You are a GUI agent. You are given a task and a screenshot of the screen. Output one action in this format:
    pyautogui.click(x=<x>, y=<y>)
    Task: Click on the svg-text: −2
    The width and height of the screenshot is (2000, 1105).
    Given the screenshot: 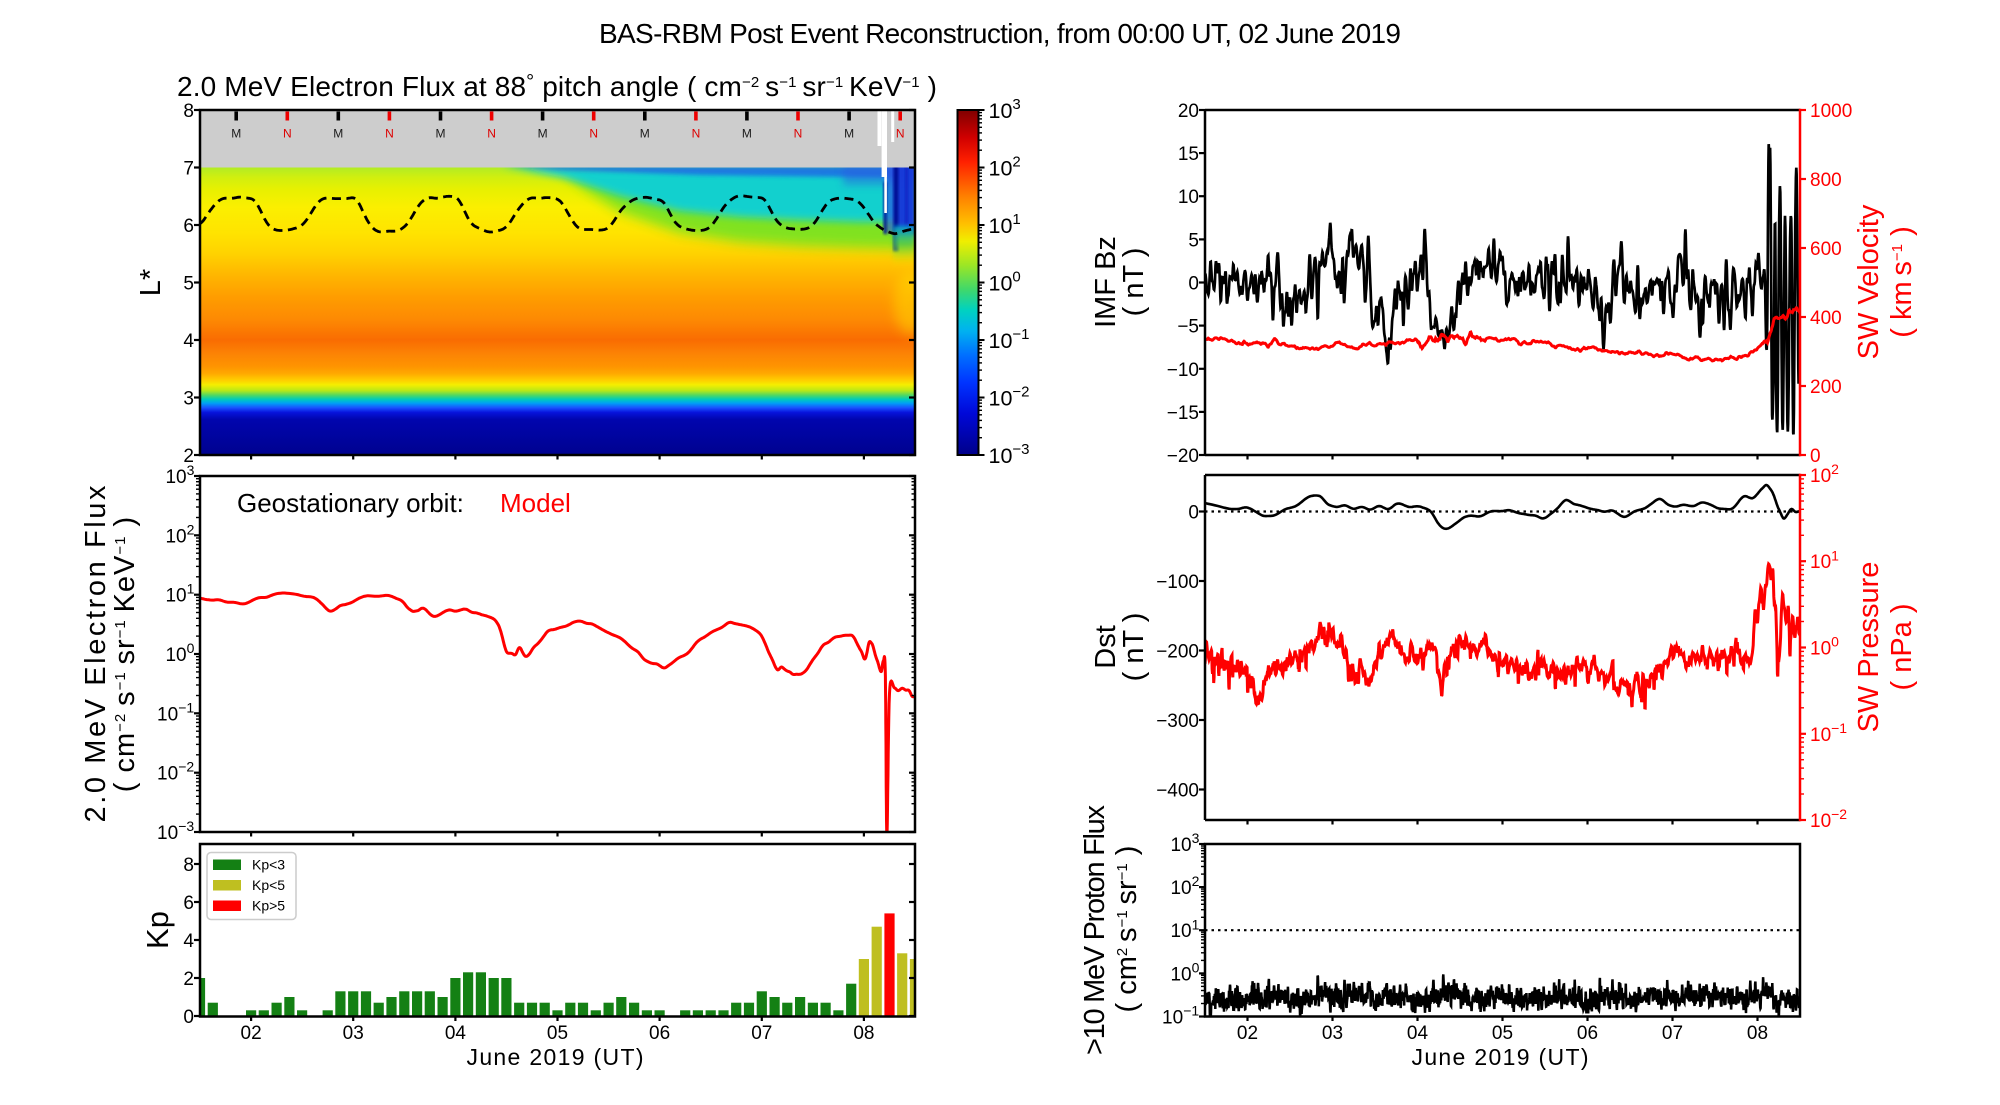 What is the action you would take?
    pyautogui.click(x=186, y=767)
    